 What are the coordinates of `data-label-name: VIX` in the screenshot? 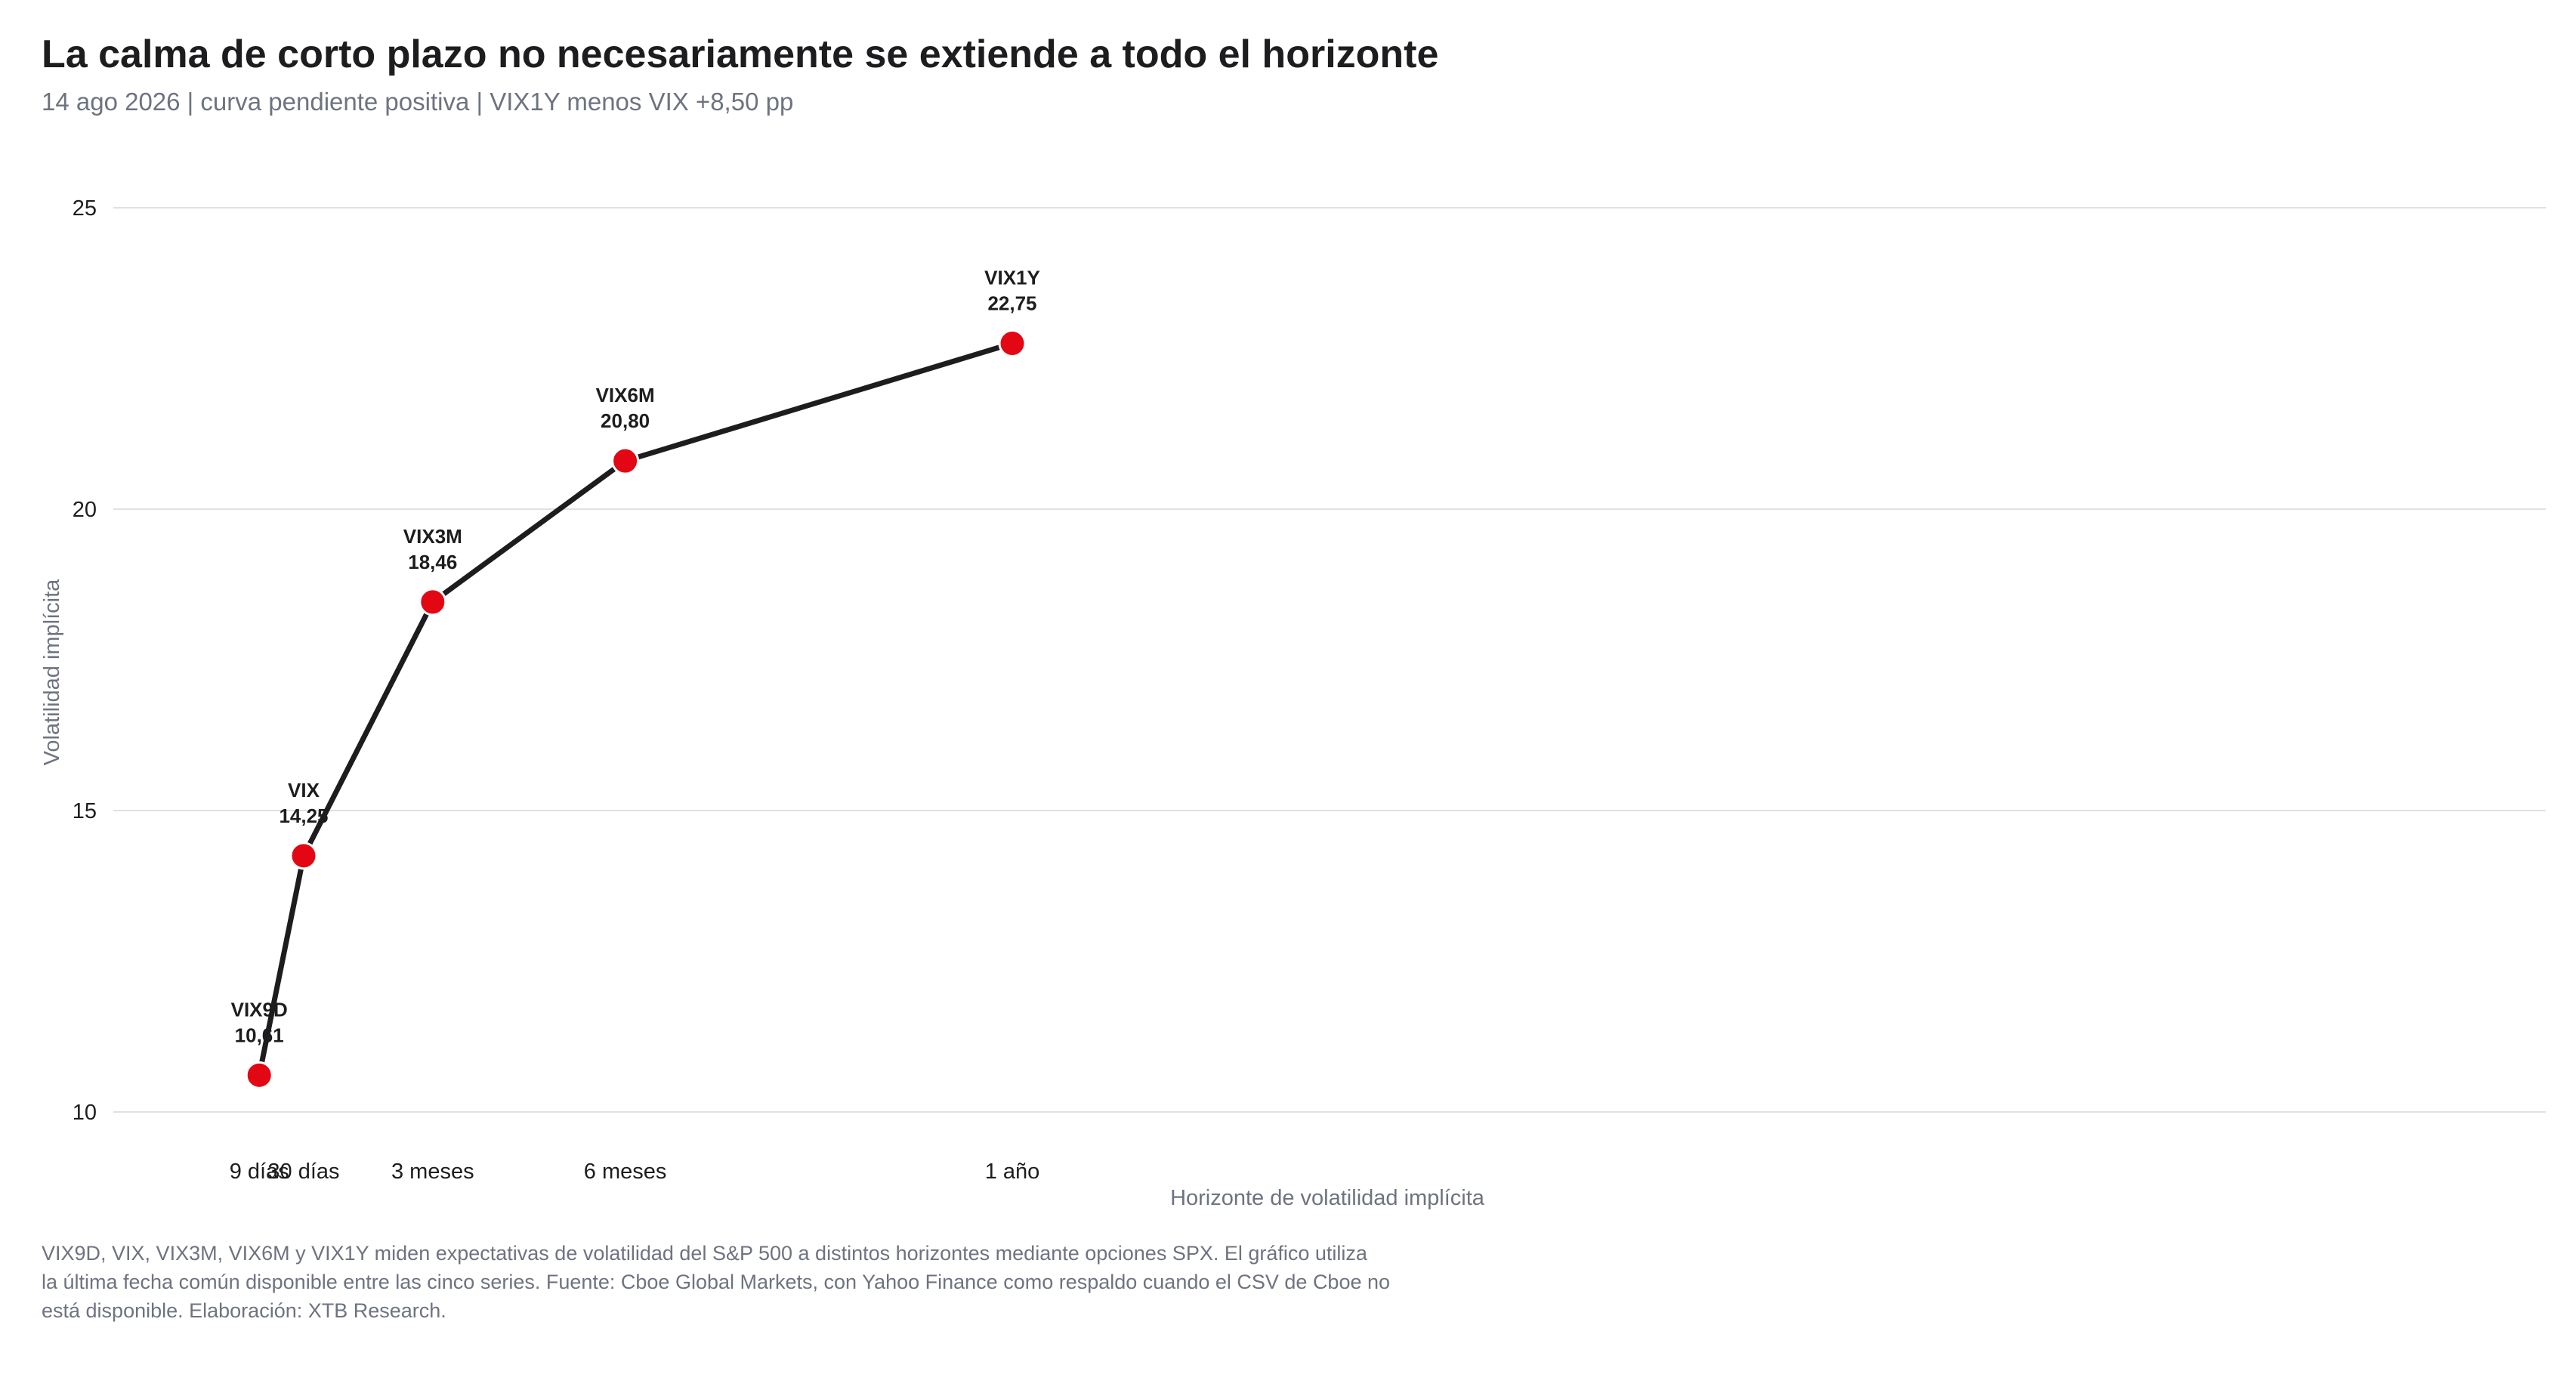 It's located at (304, 790).